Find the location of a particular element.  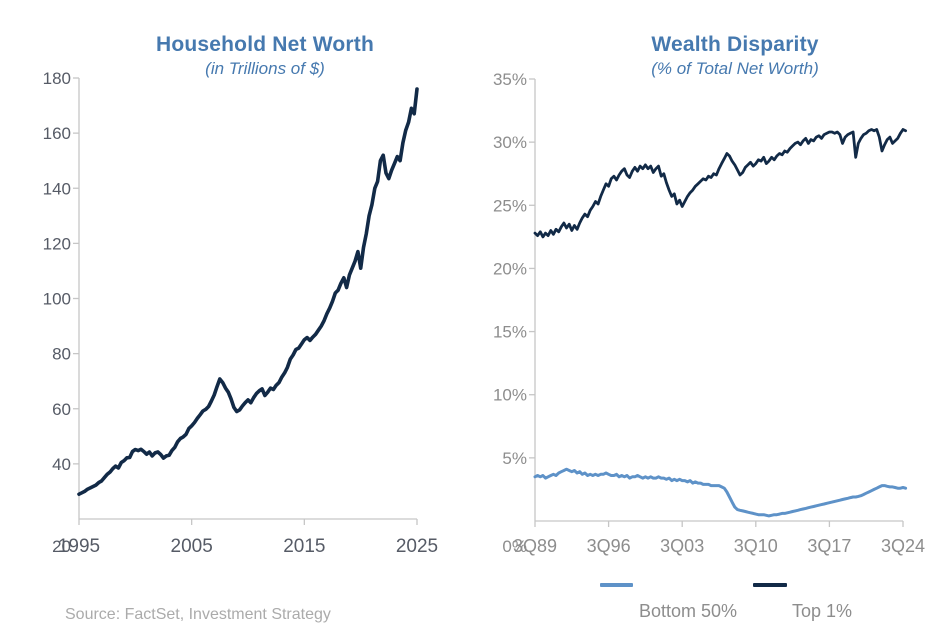

svg-text: 160 is located at coordinates (57, 133).